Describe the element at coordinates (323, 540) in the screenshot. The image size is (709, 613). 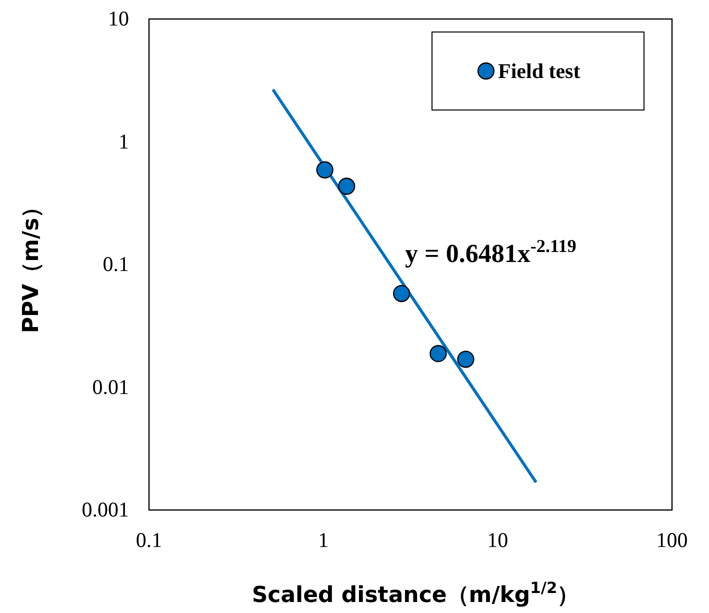
I see `x-tick-label: 1` at that location.